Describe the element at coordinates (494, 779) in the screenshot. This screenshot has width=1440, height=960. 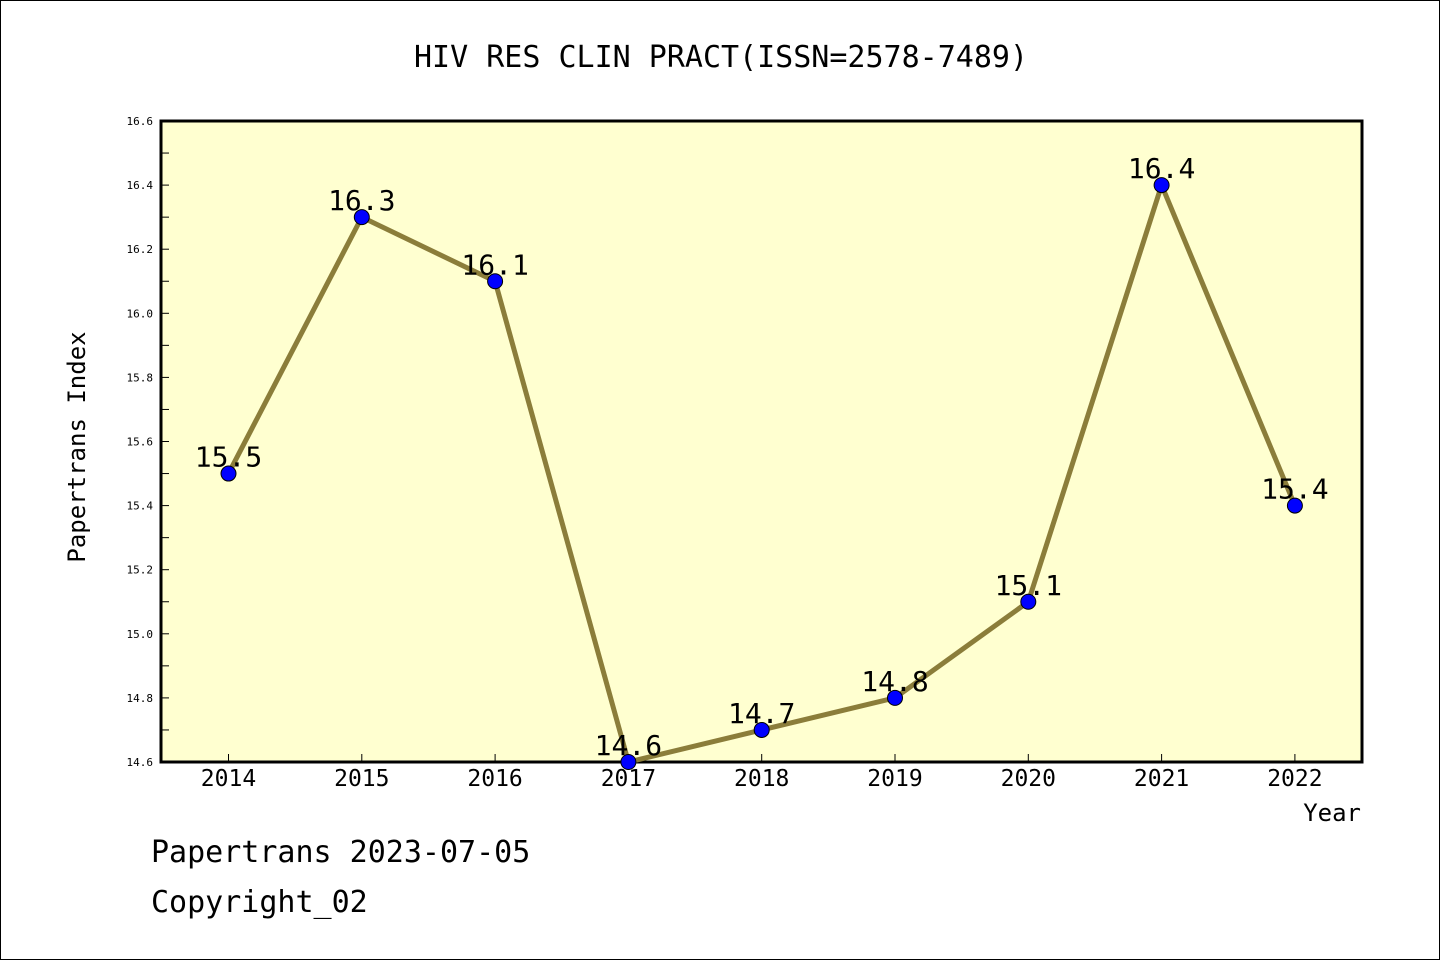
I see `x-tick-label: 2016` at that location.